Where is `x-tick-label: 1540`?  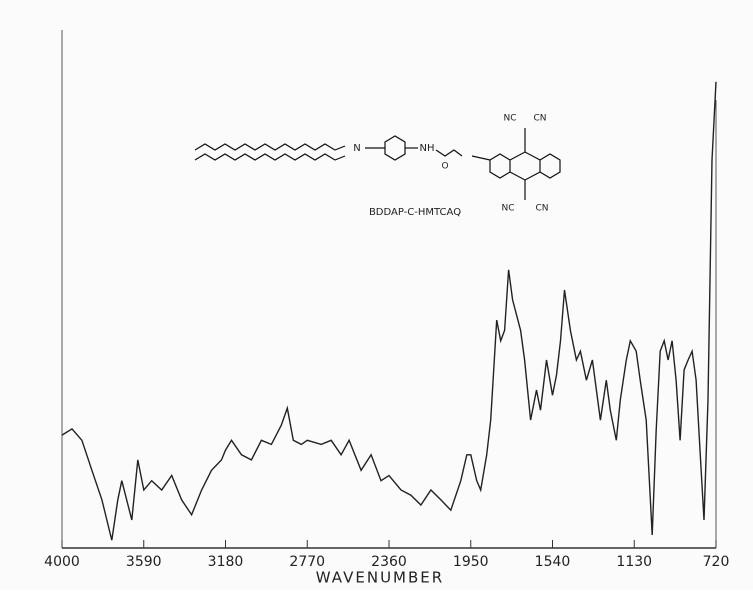
x-tick-label: 1540 is located at coordinates (553, 562).